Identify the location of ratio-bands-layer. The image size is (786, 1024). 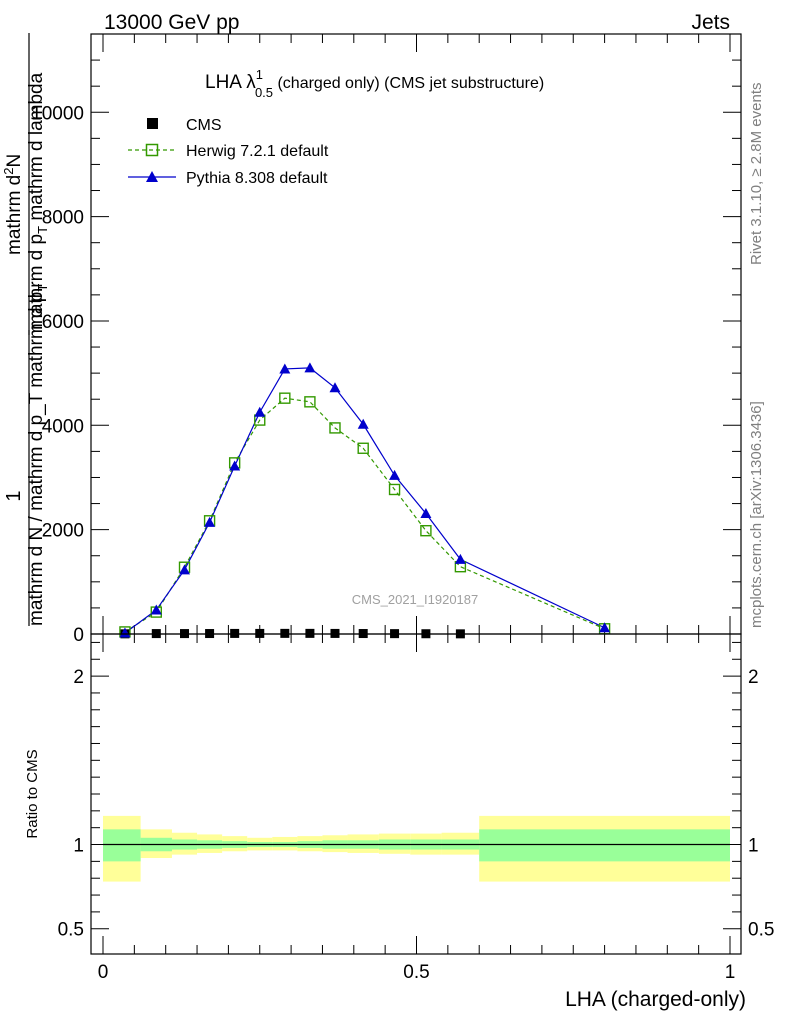
(416, 848).